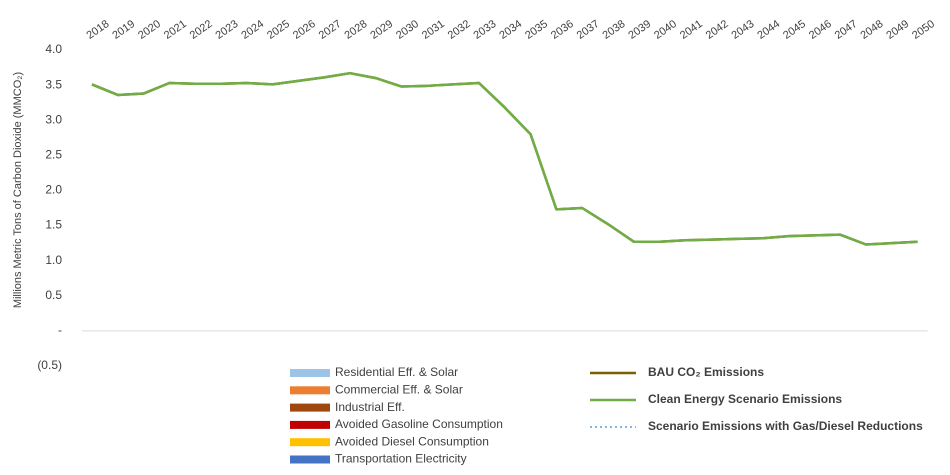 The height and width of the screenshot is (475, 950). I want to click on y-tick-label: 4.0, so click(53, 49).